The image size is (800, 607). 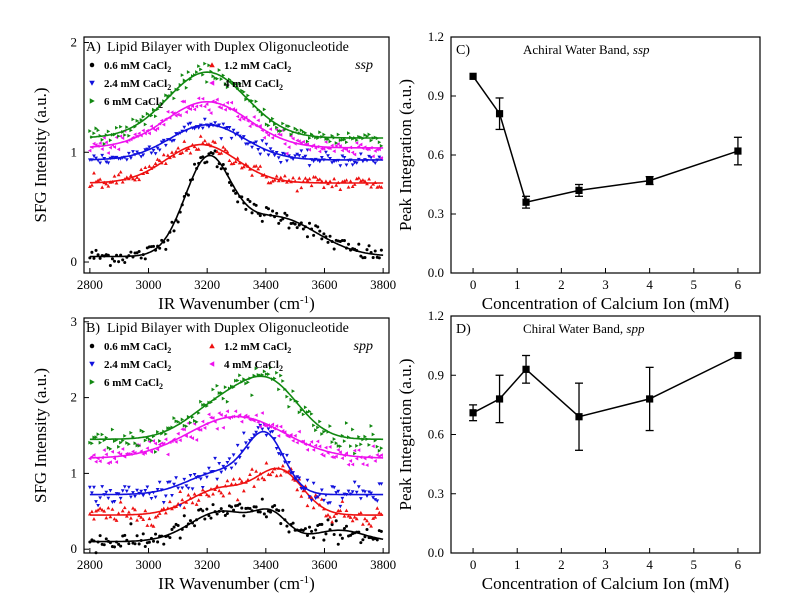 I want to click on y-tick-label: 0.9, so click(x=436, y=95).